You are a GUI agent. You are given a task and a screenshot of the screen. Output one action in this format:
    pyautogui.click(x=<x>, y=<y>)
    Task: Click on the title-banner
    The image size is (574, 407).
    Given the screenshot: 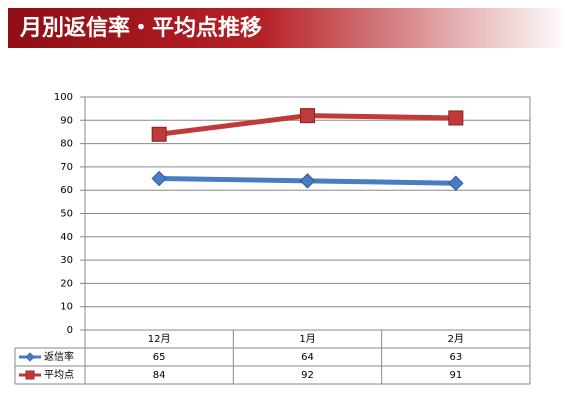 What is the action you would take?
    pyautogui.click(x=288, y=28)
    